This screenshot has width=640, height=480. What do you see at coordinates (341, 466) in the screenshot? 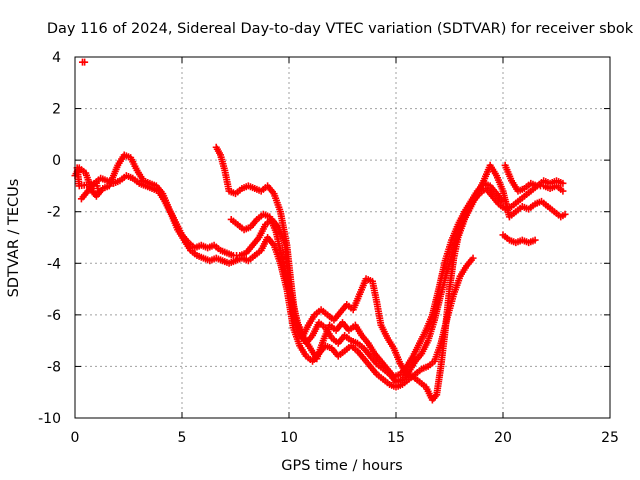
I see `x-axis-label: GPS time / hours` at bounding box center [341, 466].